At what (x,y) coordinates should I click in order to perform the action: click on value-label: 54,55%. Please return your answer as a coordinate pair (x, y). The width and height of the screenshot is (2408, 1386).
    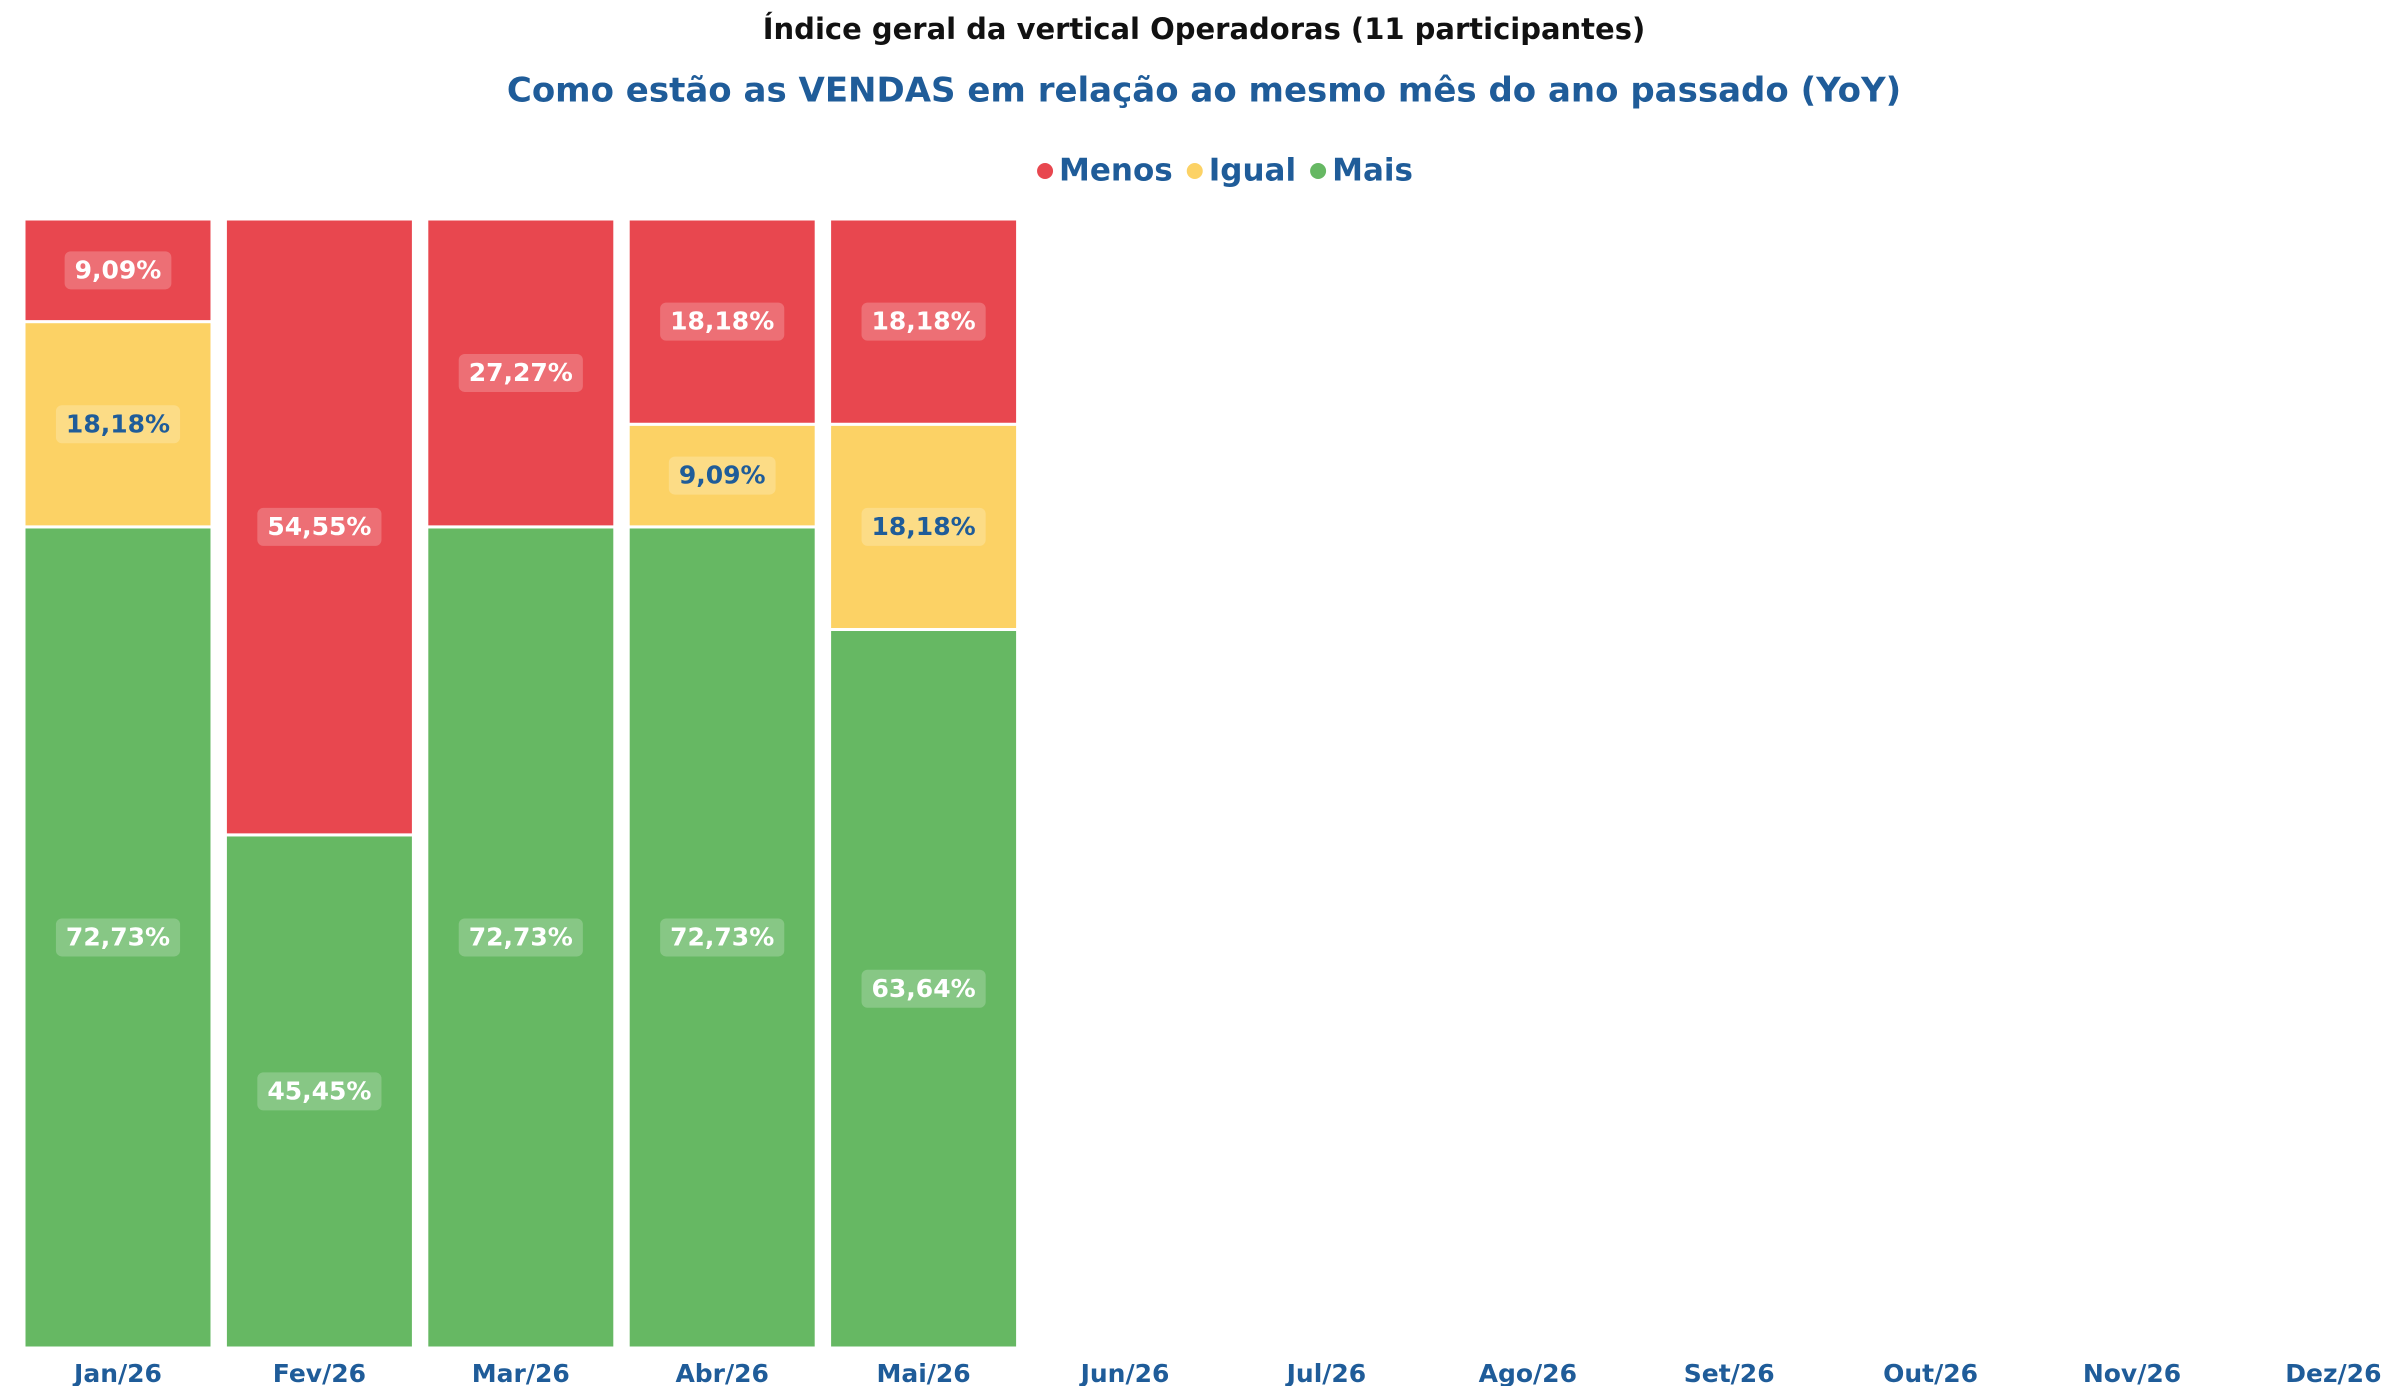
    Looking at the image, I should click on (319, 526).